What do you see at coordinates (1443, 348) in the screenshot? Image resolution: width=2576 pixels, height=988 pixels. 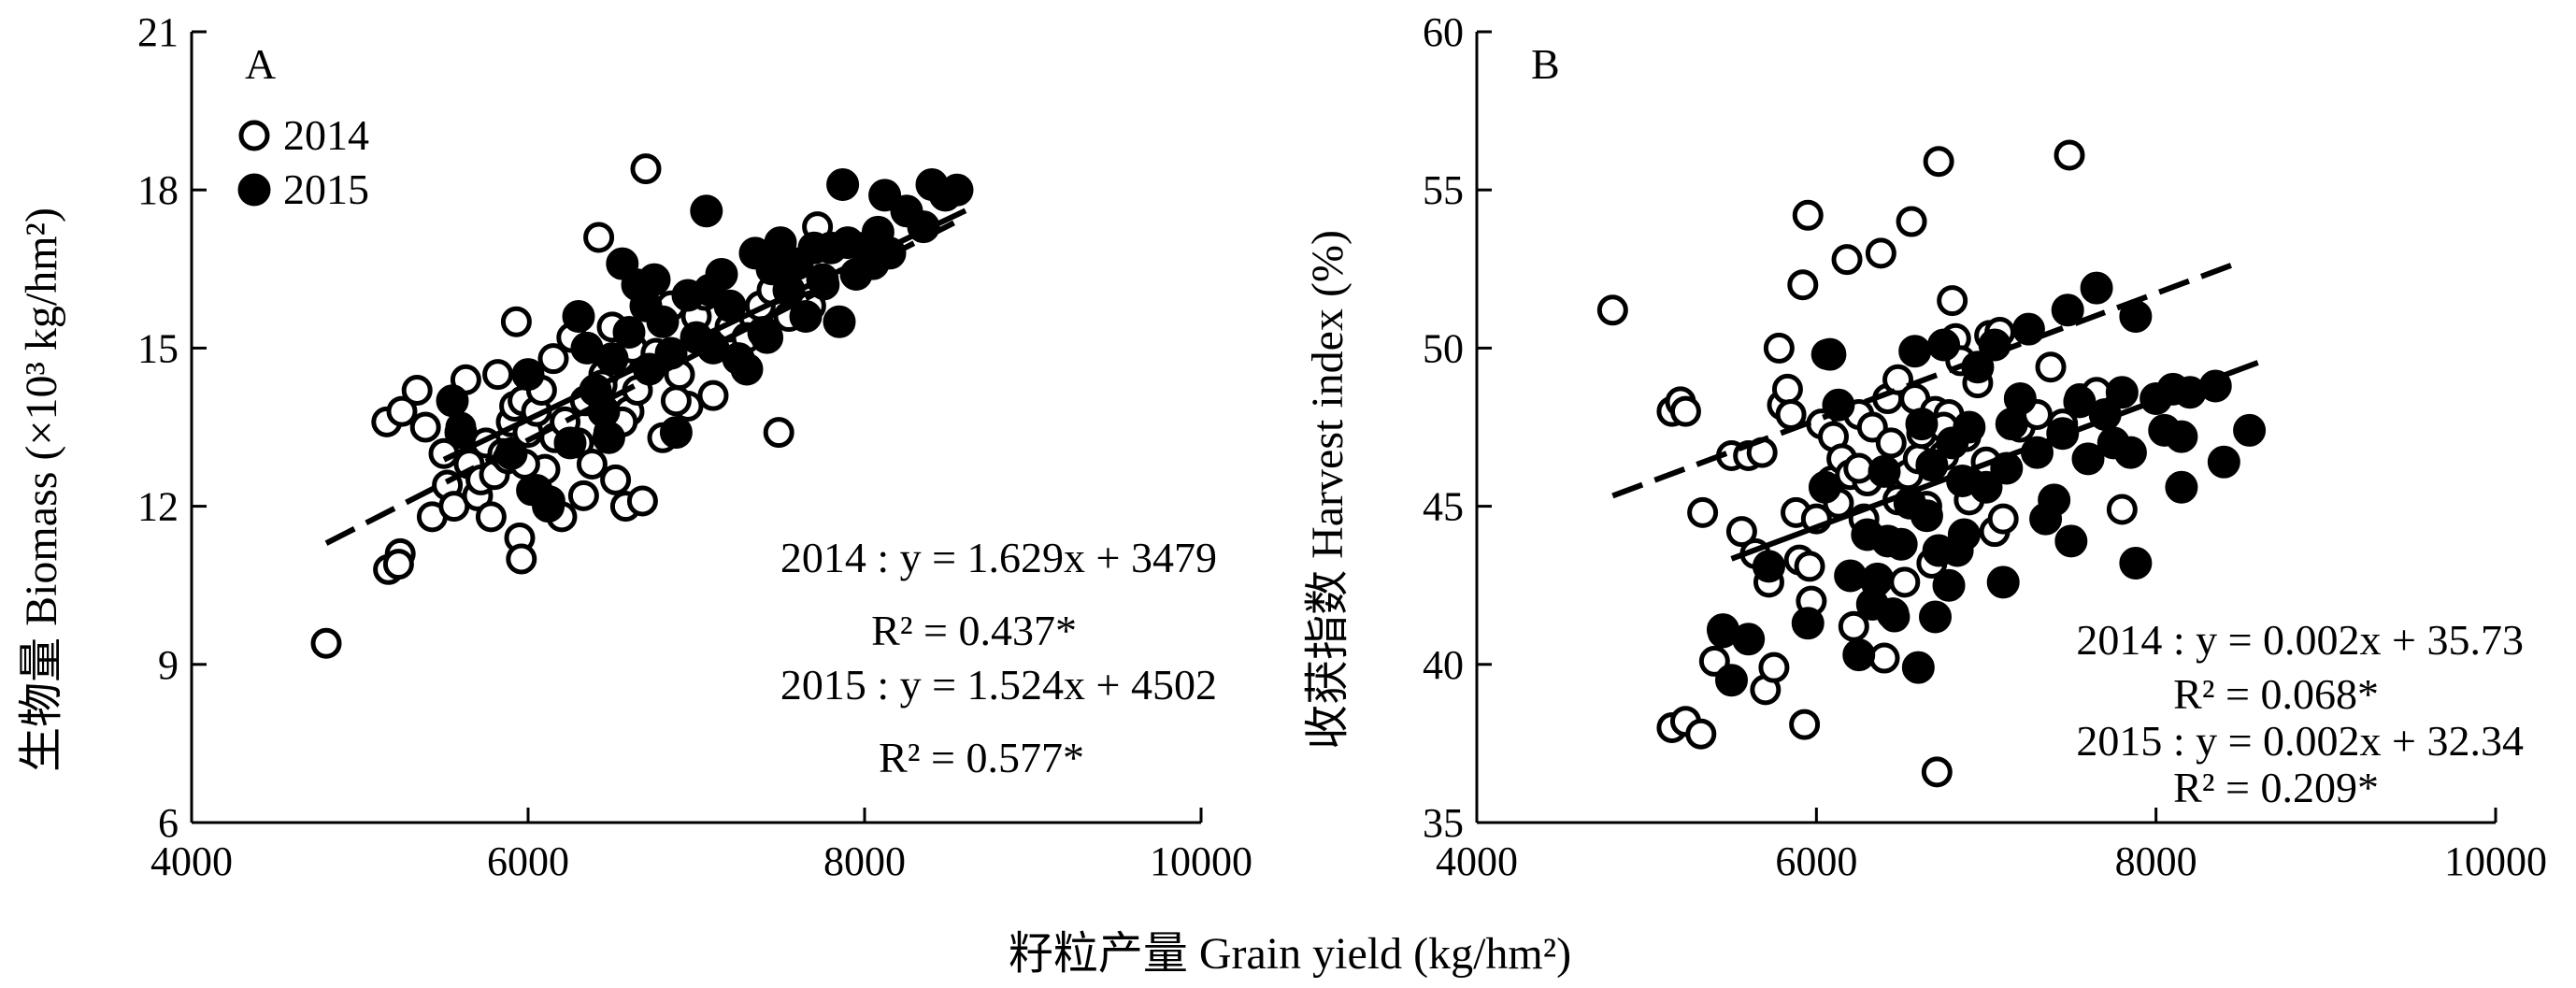 I see `y-tick-label: 50` at bounding box center [1443, 348].